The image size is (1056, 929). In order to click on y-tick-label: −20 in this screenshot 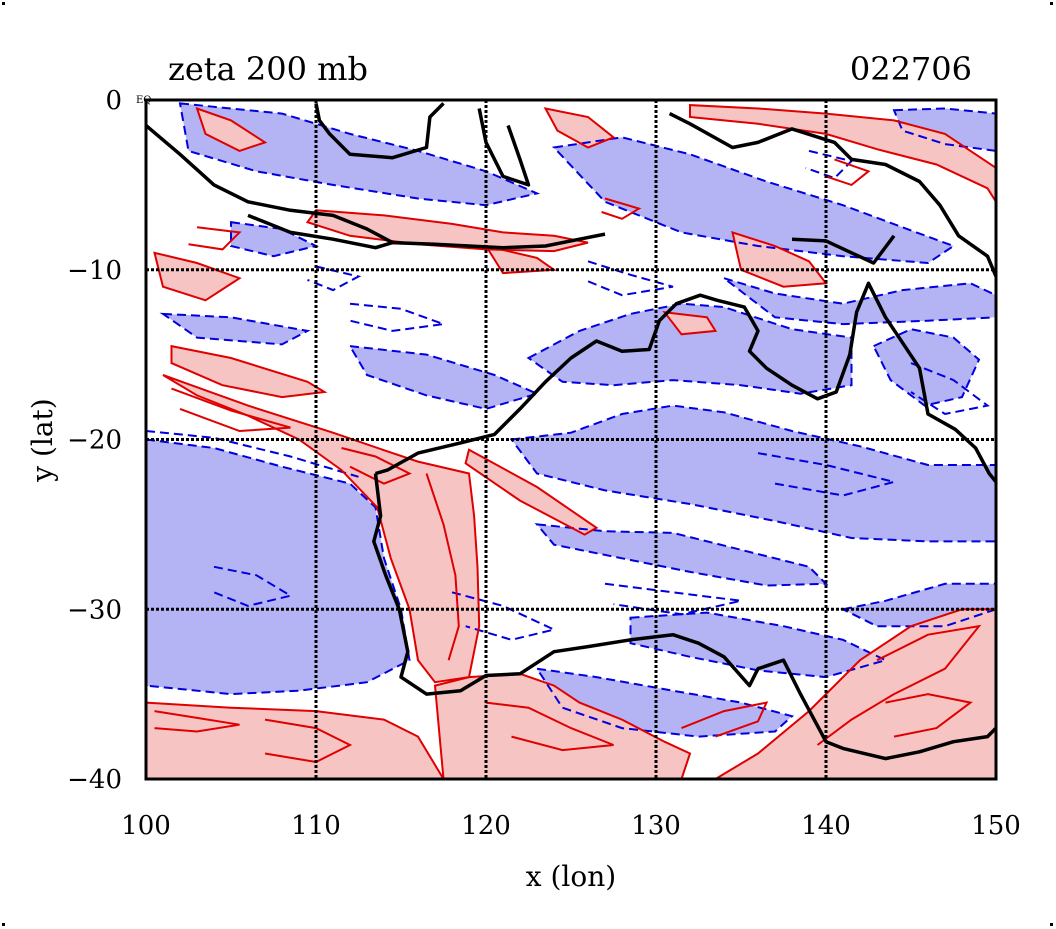, I will do `click(94, 441)`.